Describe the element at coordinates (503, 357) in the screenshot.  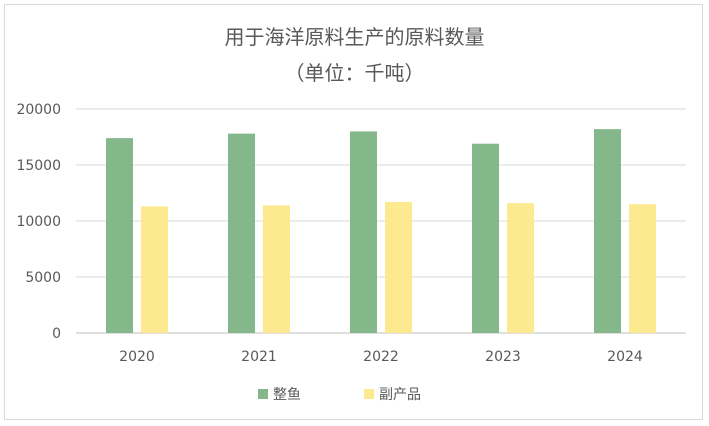
I see `x-tick-label: 2023` at that location.